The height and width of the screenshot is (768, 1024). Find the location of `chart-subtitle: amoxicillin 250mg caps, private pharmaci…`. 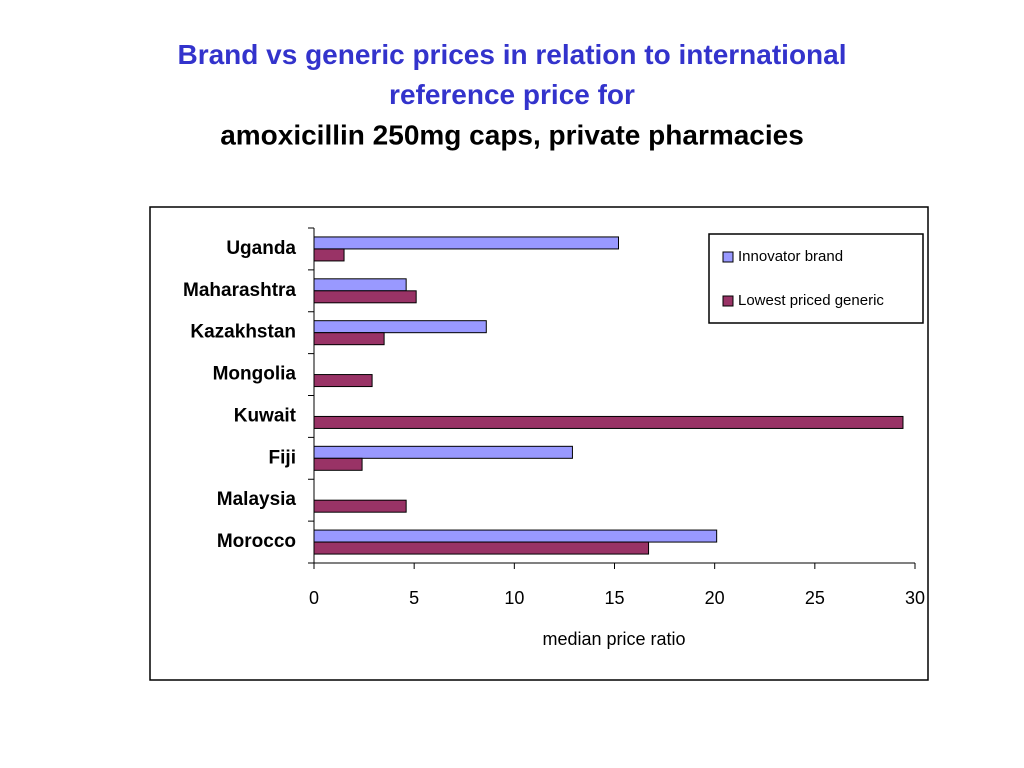

chart-subtitle: amoxicillin 250mg caps, private pharmaci… is located at coordinates (512, 134).